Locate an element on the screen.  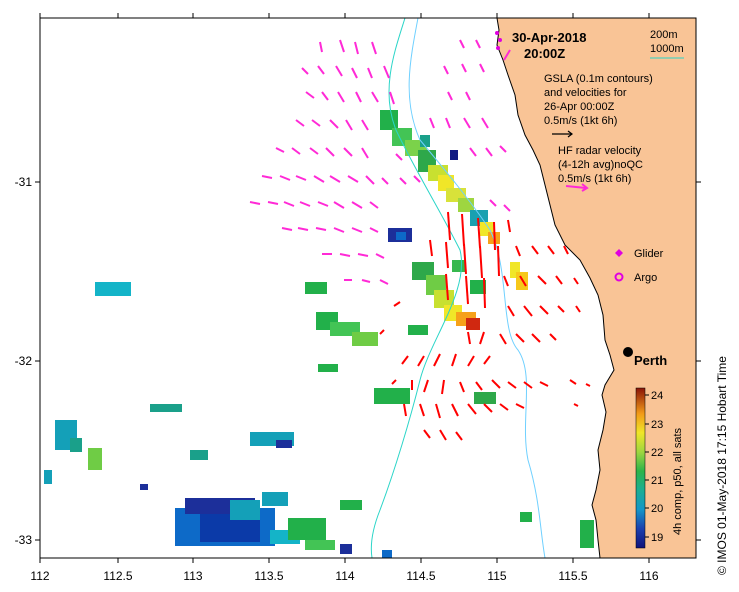
colorbar-tick: 24 is located at coordinates (657, 396).